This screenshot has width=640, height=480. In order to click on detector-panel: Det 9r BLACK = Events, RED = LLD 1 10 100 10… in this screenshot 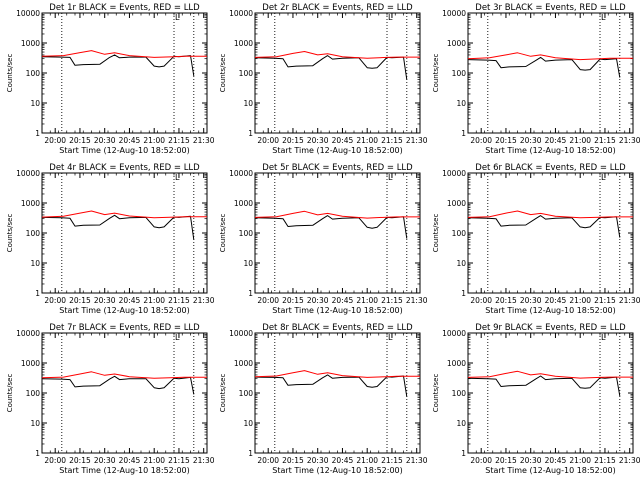, I will do `click(533, 400)`.